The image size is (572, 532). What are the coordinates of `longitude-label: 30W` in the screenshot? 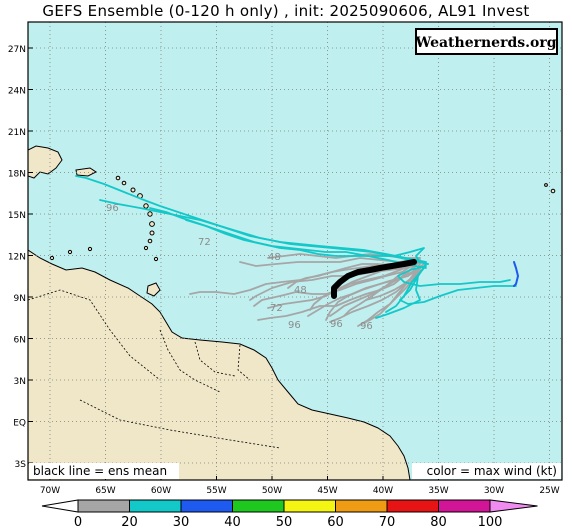 It's located at (494, 491).